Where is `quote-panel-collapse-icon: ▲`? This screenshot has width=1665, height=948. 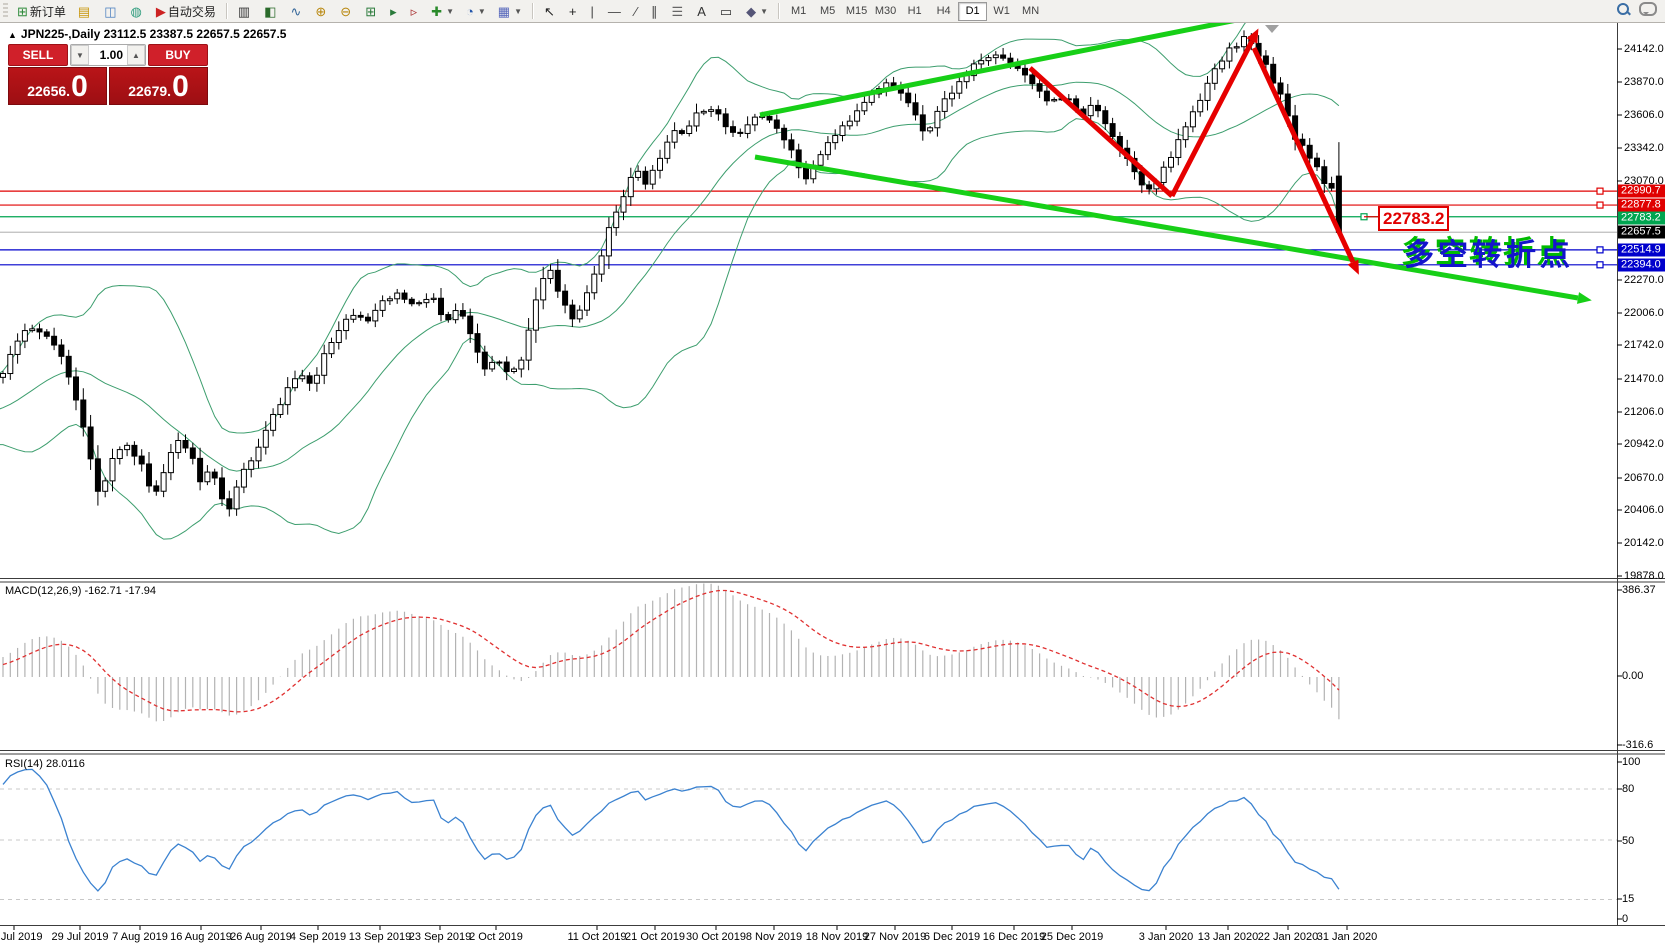 quote-panel-collapse-icon: ▲ is located at coordinates (12, 35).